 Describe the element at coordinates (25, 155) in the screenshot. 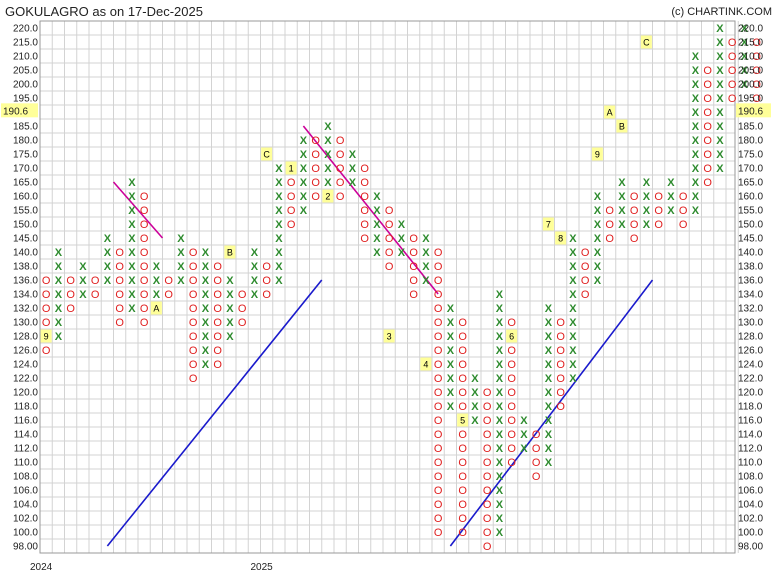

I see `y-tick-label-left: 175.0` at that location.